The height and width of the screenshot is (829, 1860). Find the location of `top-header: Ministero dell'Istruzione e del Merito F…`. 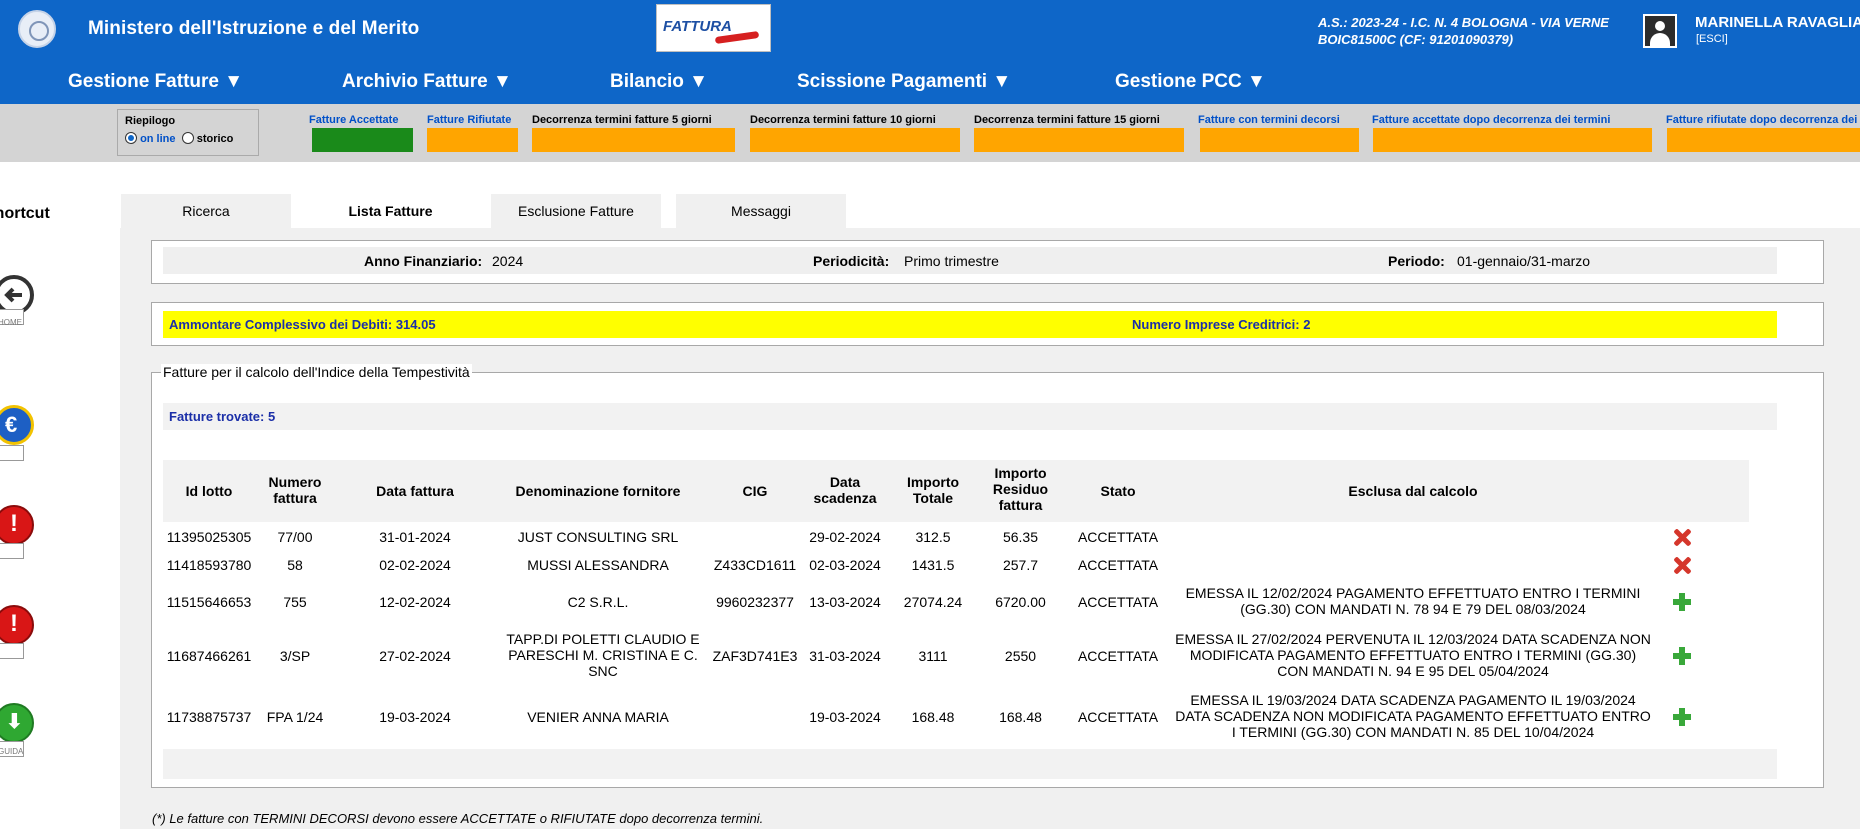

top-header: Ministero dell'Istruzione e del Merito F… is located at coordinates (930, 52).